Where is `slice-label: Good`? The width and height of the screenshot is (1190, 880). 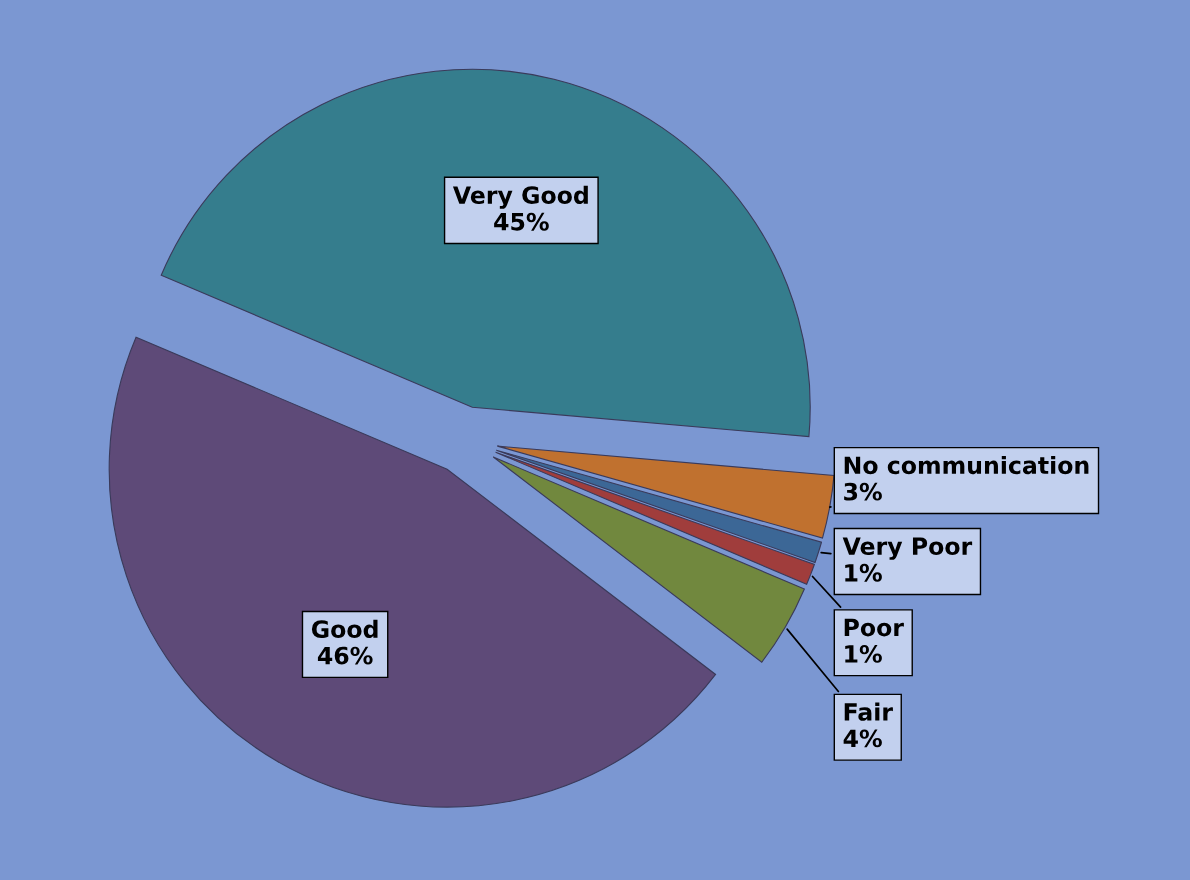 slice-label: Good is located at coordinates (344, 629).